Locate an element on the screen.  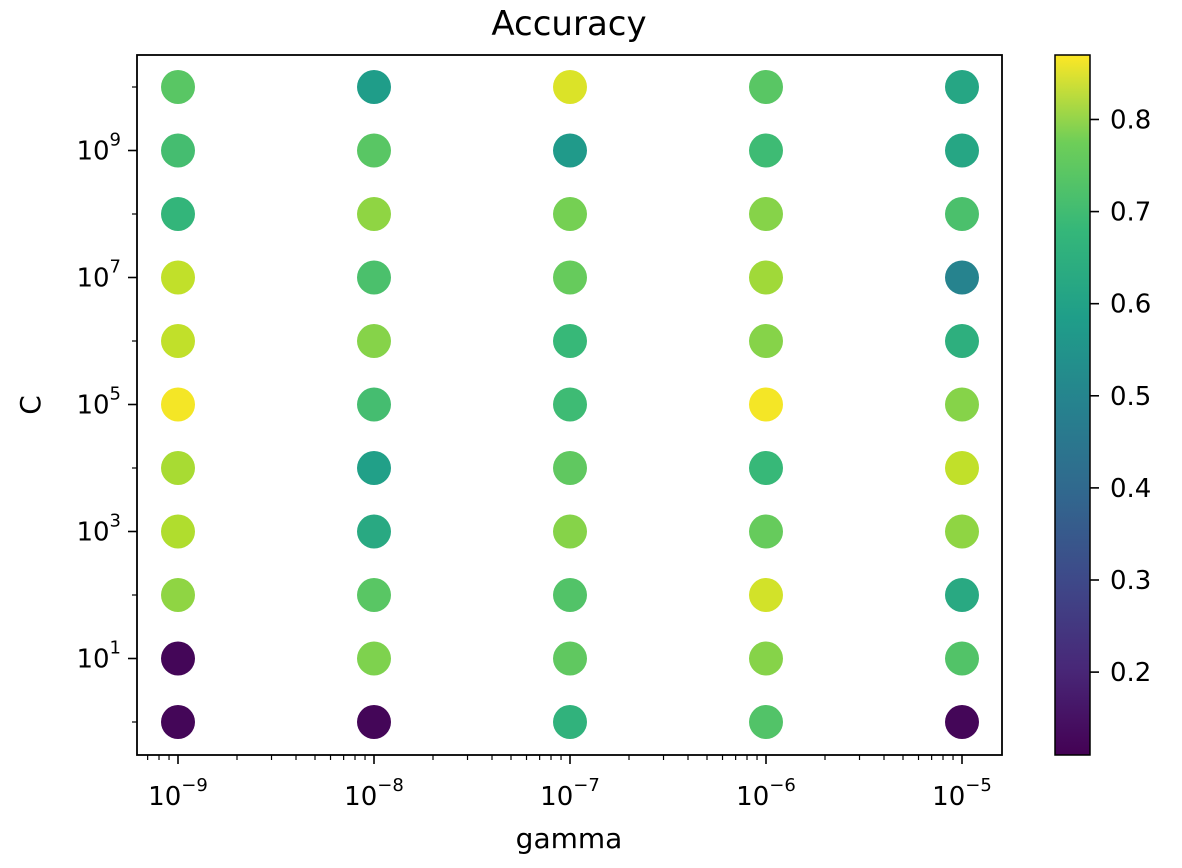
x-tick-label: 10⁻⁷ is located at coordinates (570, 793).